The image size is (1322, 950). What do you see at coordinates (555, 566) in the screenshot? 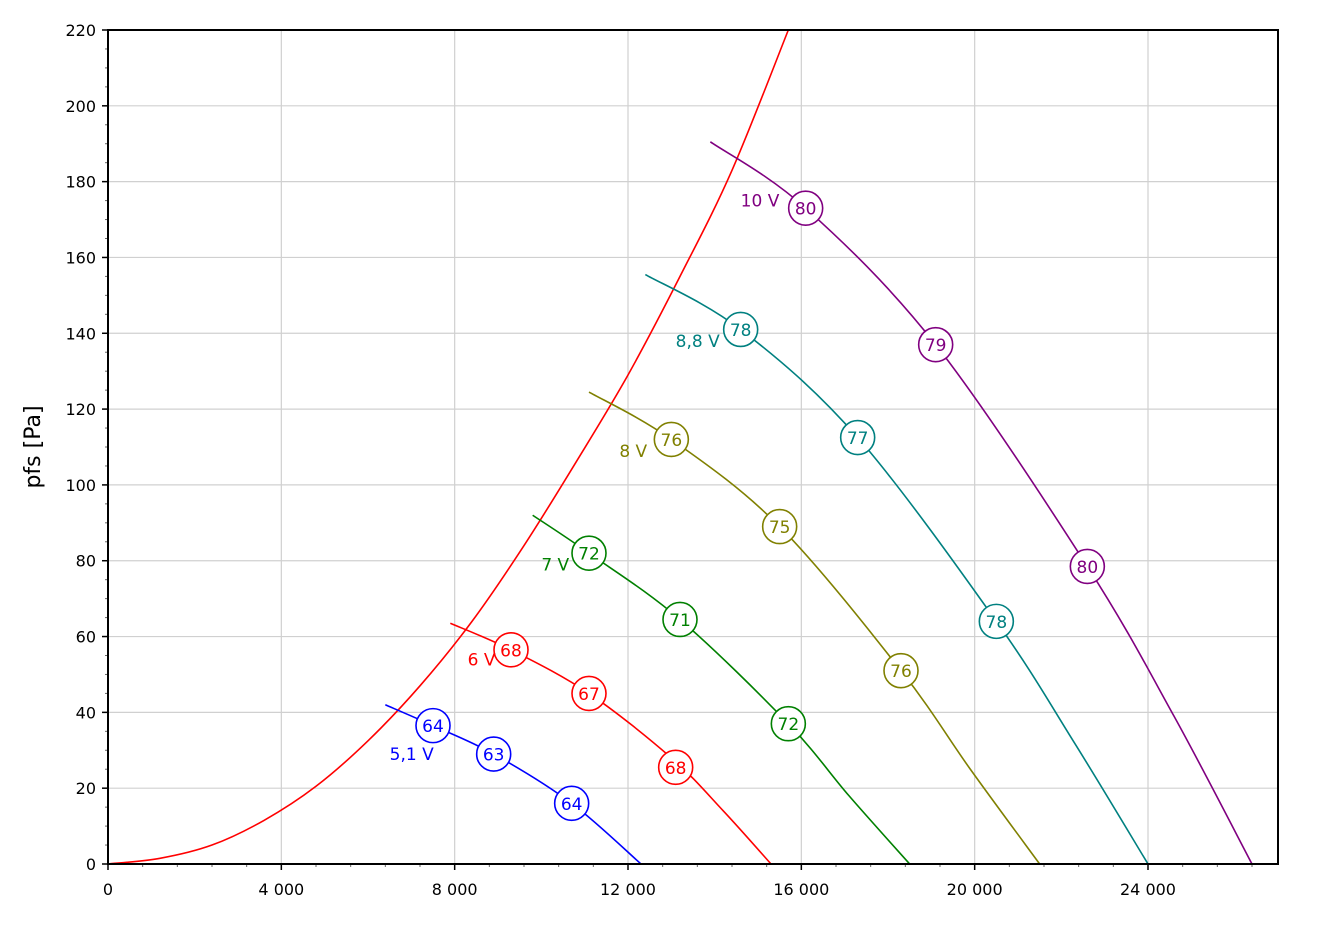
I see `series-name-label: 7 V` at bounding box center [555, 566].